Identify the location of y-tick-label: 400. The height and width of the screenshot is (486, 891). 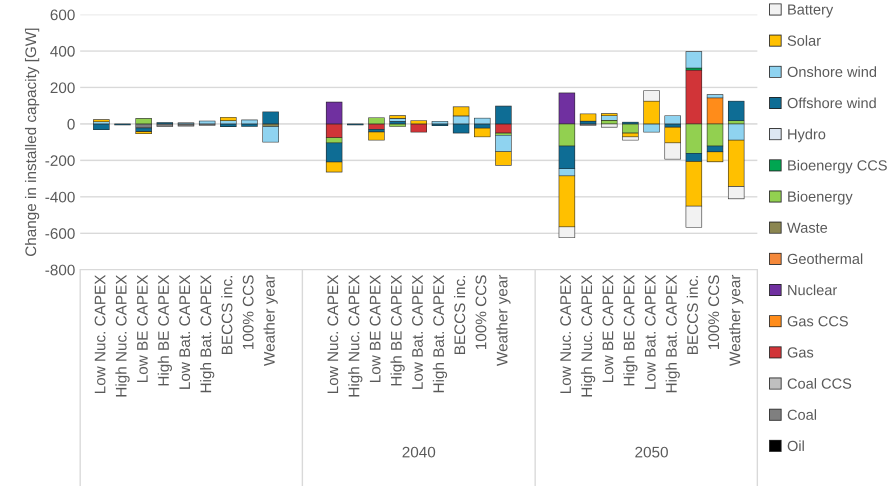
(62, 51).